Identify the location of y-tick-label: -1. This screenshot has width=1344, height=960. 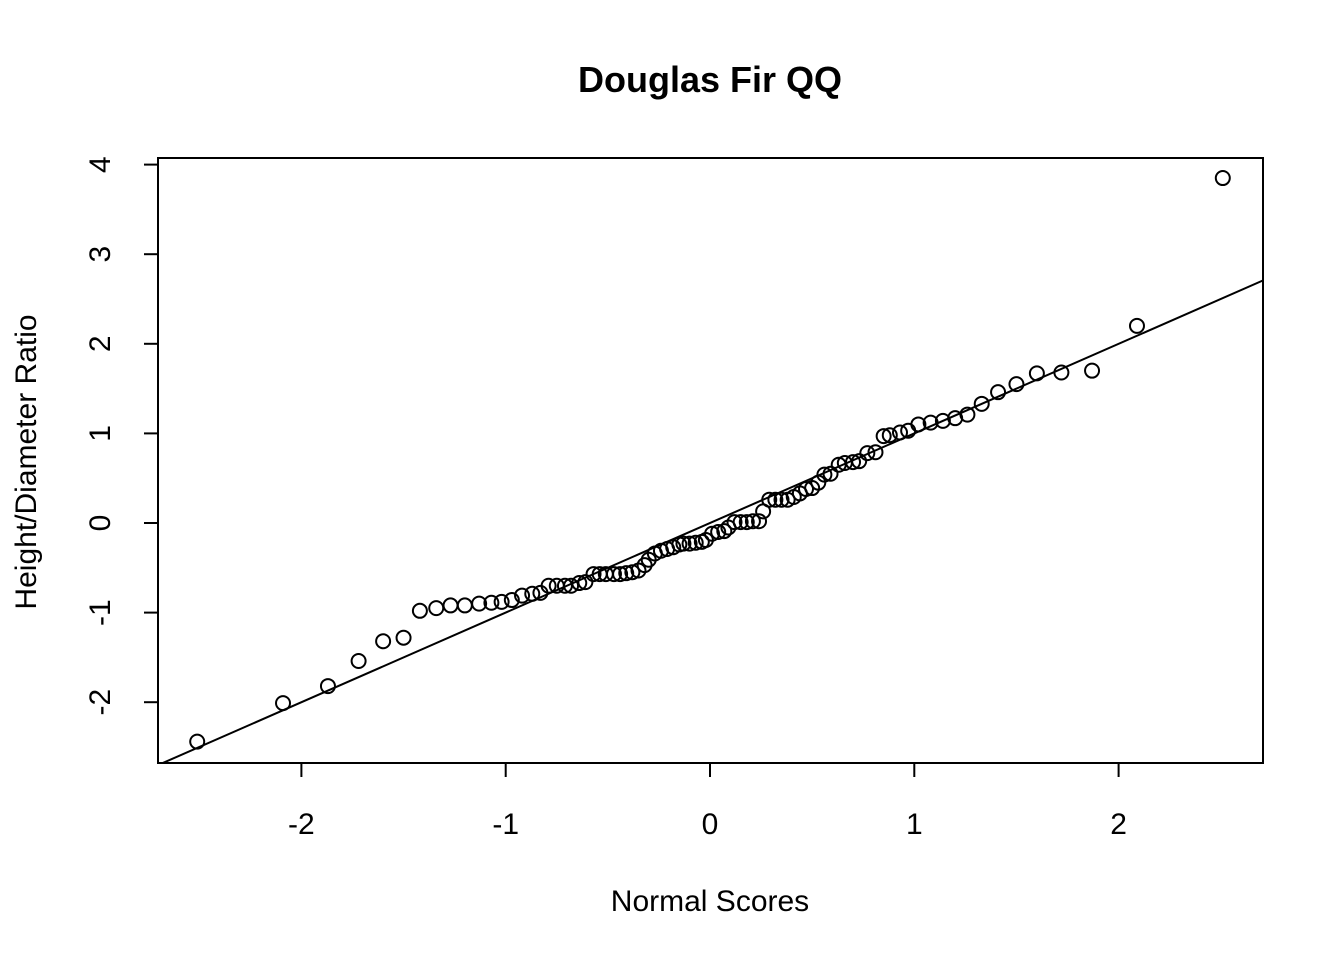
(100, 612).